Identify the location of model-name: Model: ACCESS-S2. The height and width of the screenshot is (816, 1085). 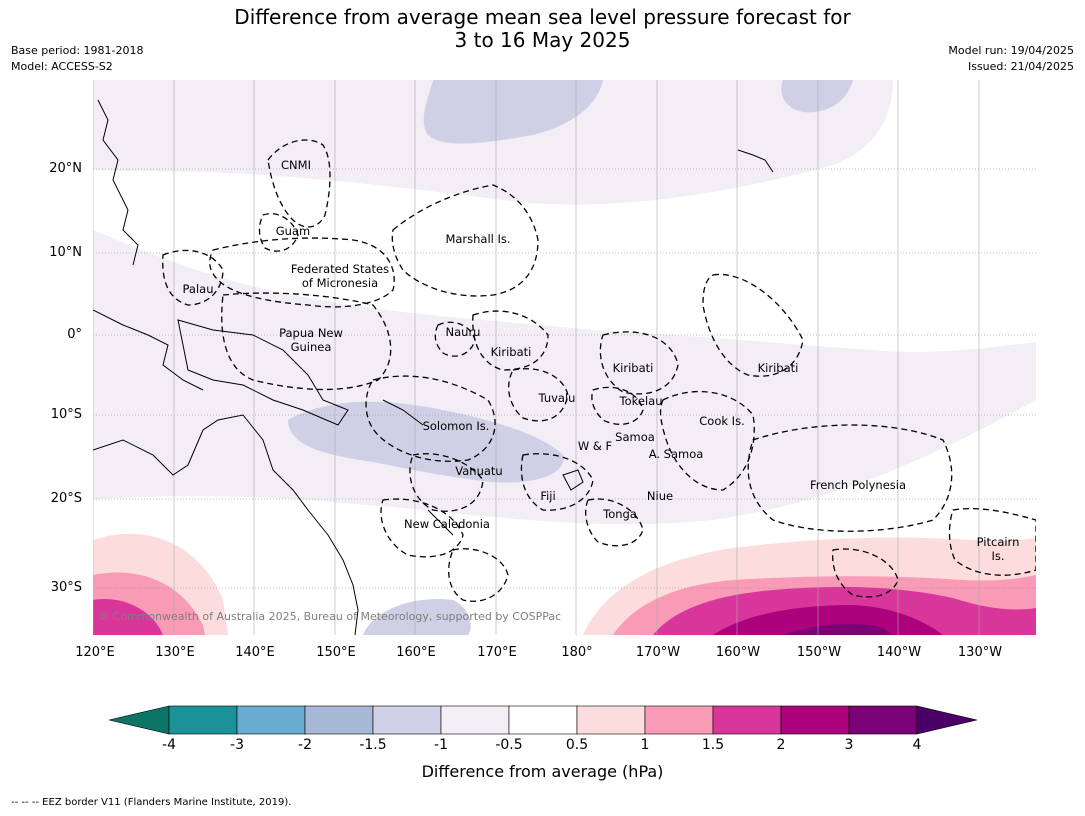
(62, 66).